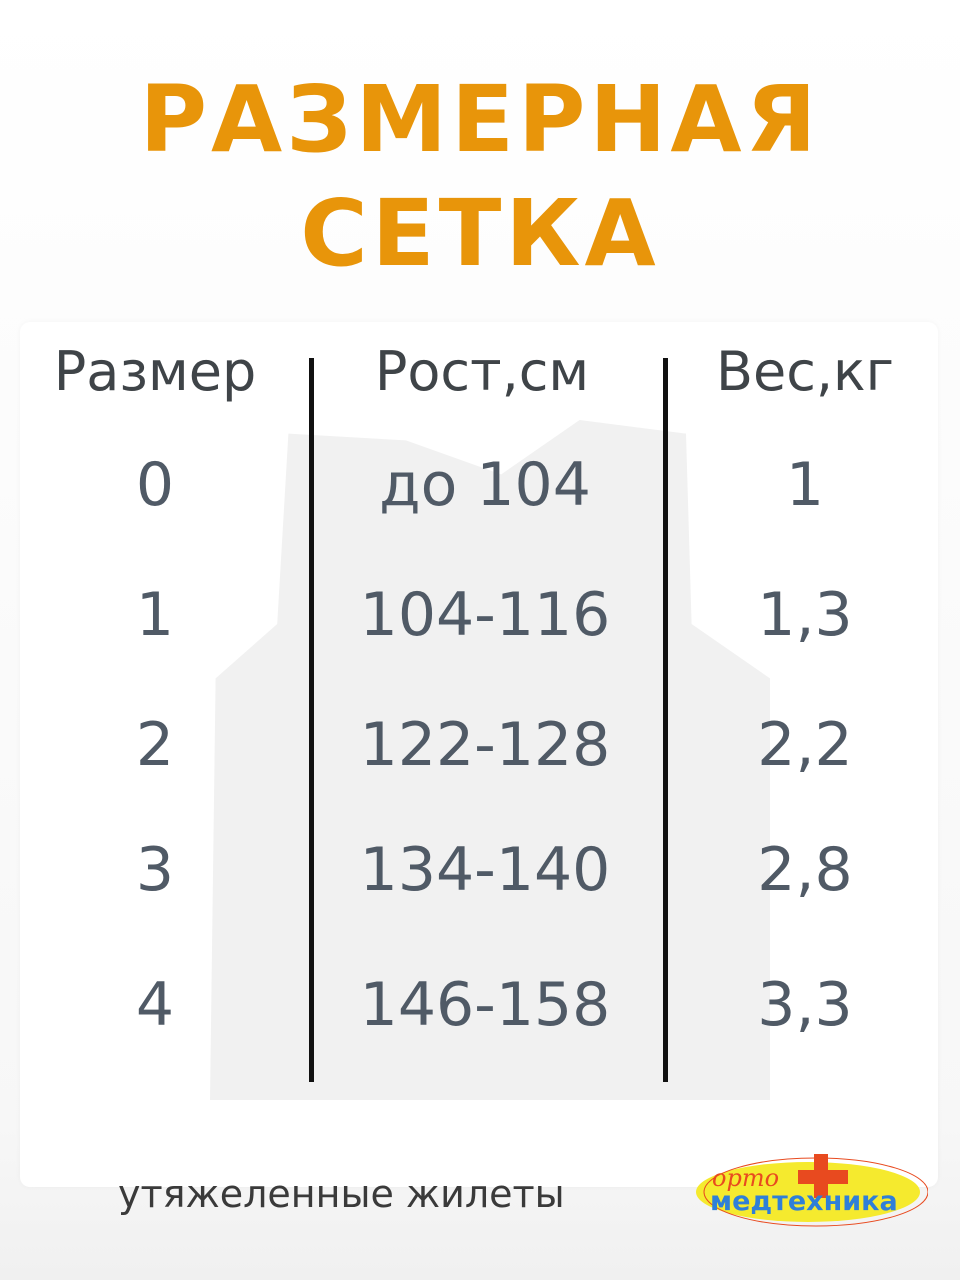 This screenshot has width=960, height=1280. What do you see at coordinates (155, 615) in the screenshot?
I see `cell-size: 1` at bounding box center [155, 615].